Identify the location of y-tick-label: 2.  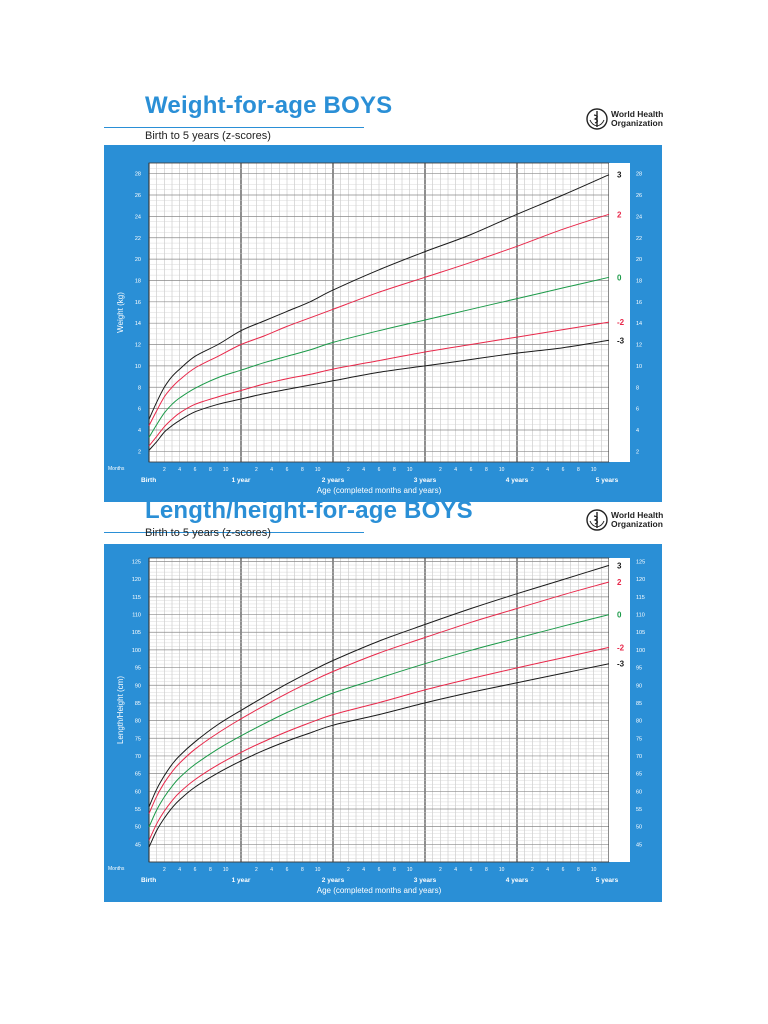
(139, 452).